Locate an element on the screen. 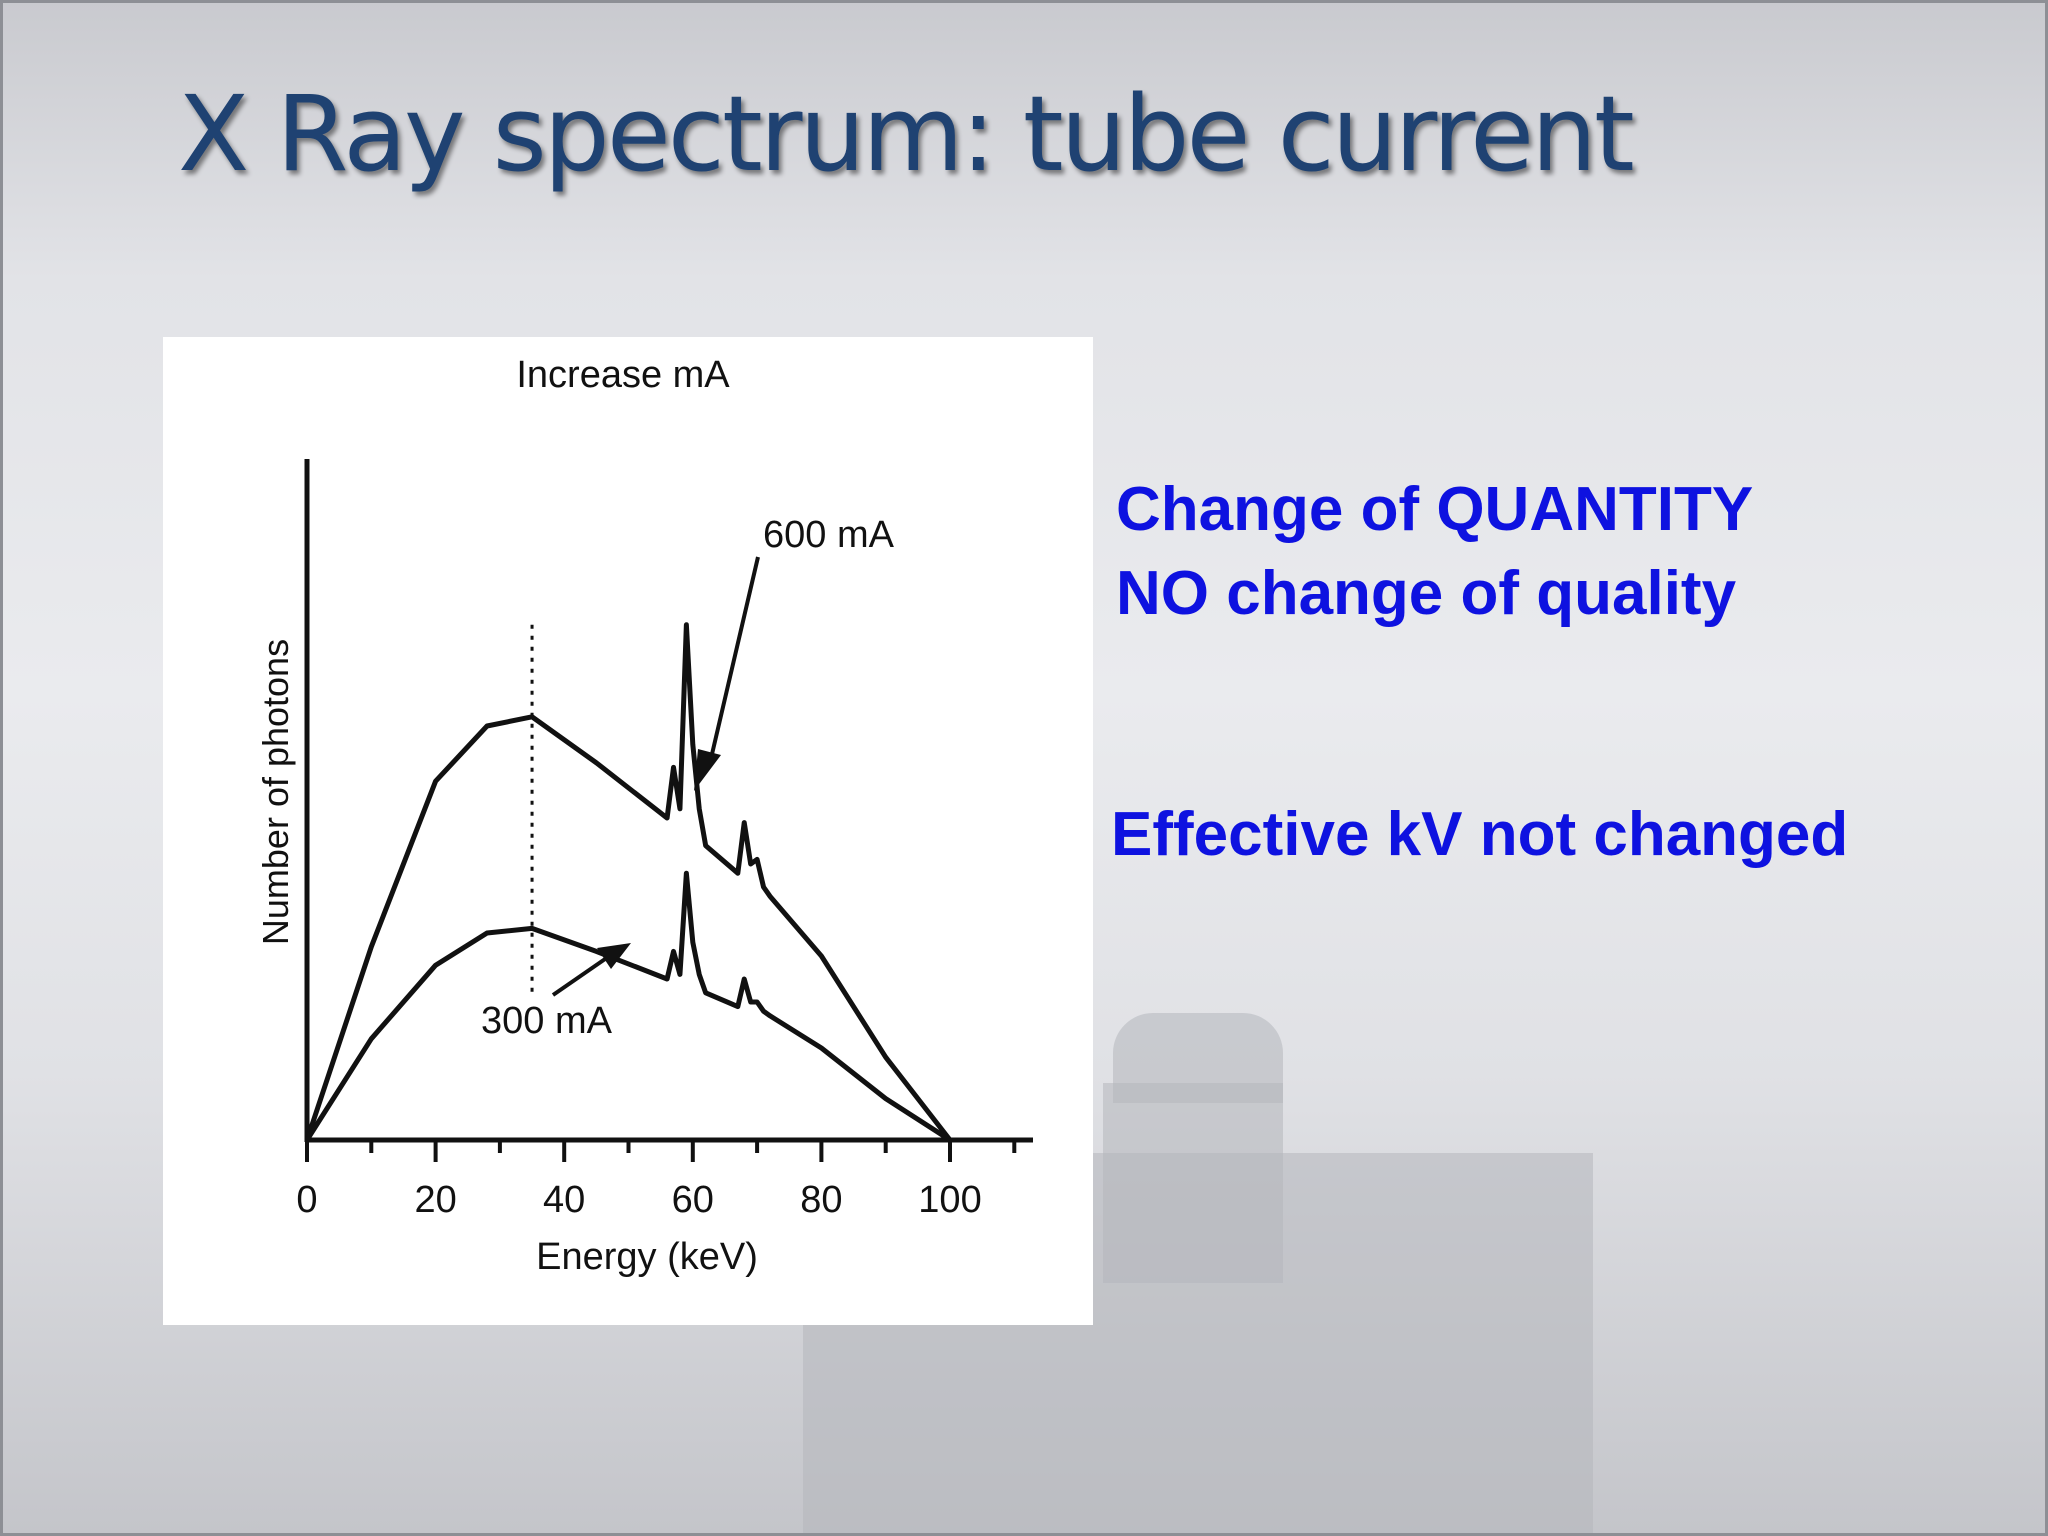 The image size is (2048, 1536). x-tick-label: 20 is located at coordinates (435, 1200).